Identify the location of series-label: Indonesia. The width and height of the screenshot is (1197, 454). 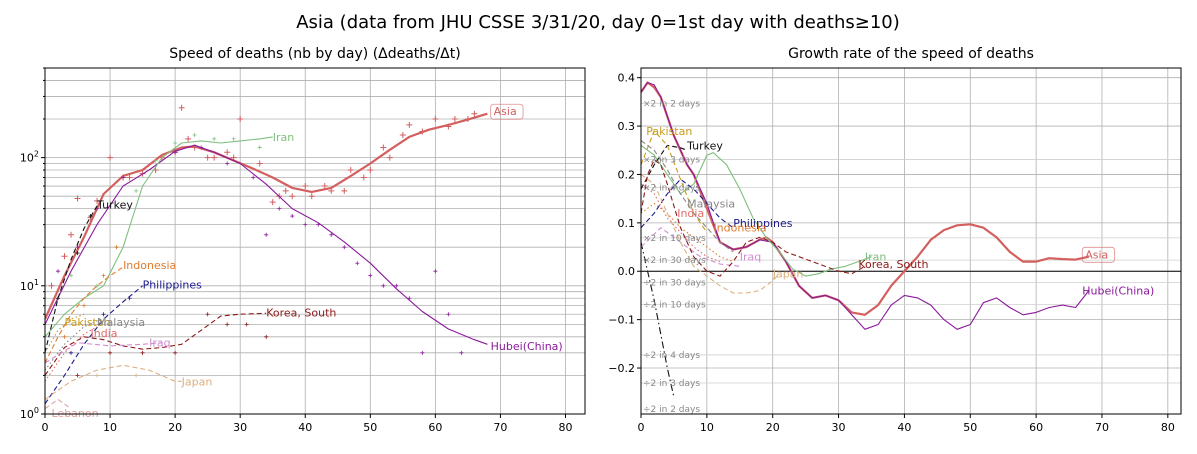
(149, 265).